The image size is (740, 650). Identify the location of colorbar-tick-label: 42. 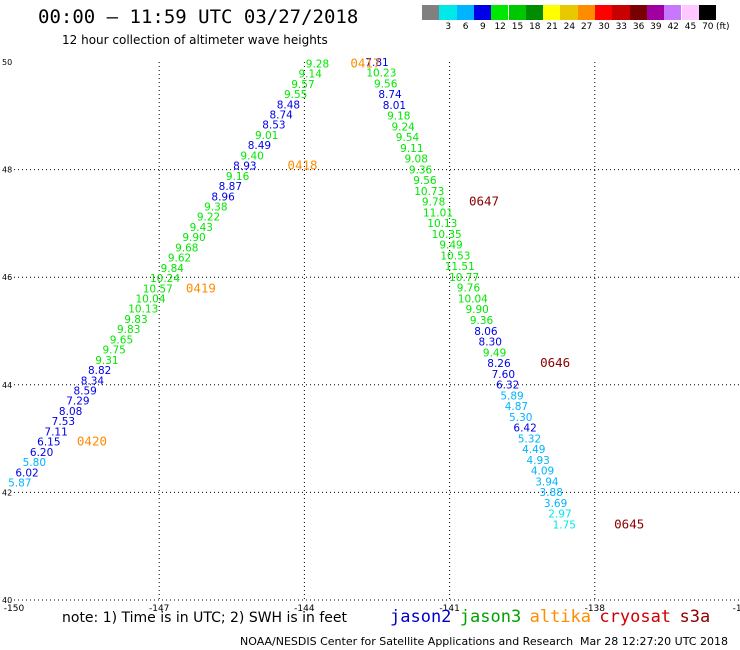
(673, 27).